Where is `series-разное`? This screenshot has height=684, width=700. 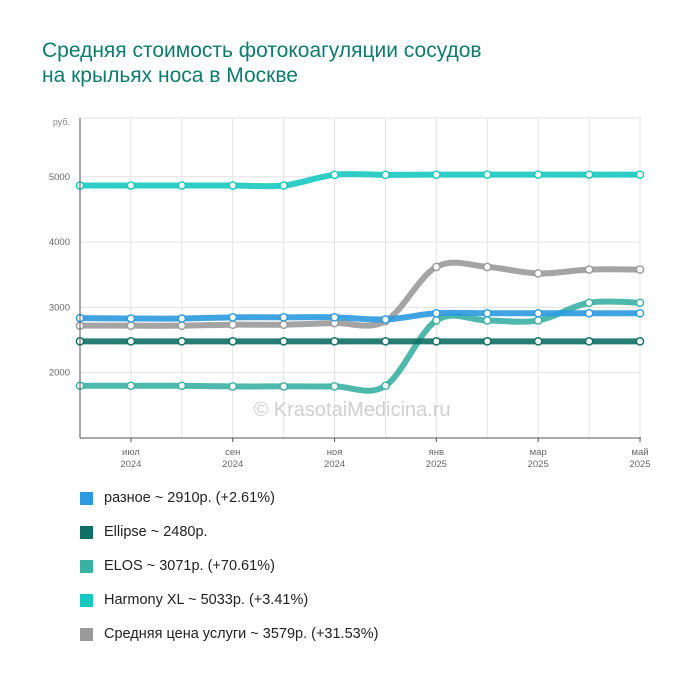
series-разное is located at coordinates (360, 316).